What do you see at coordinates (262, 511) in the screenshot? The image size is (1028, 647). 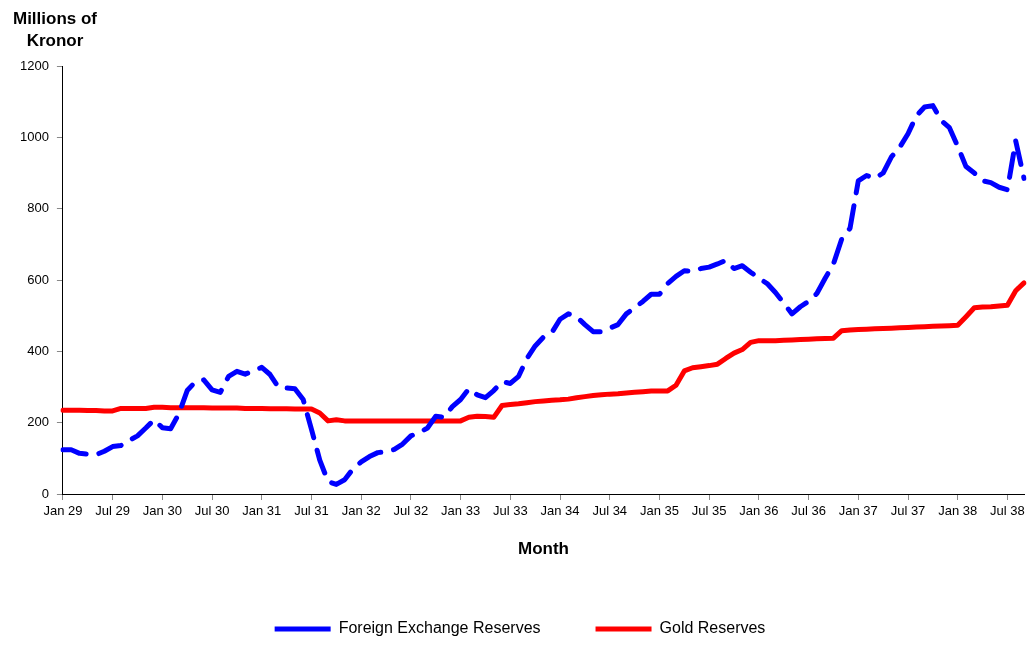 I see `x-tick-label: Jan 31` at bounding box center [262, 511].